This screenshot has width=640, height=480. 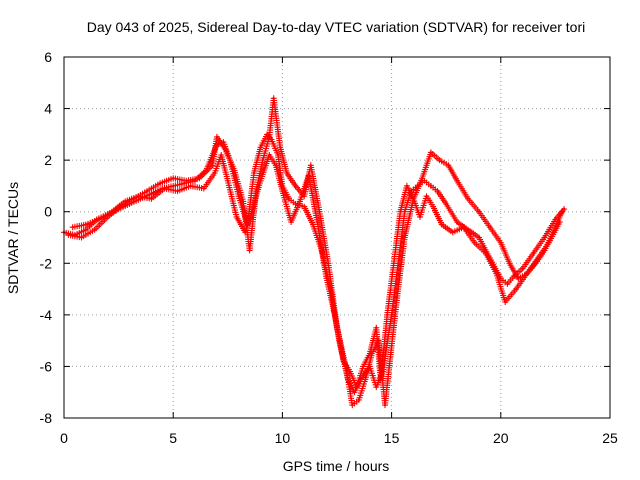 What do you see at coordinates (46, 418) in the screenshot?
I see `y-tick-label: -8` at bounding box center [46, 418].